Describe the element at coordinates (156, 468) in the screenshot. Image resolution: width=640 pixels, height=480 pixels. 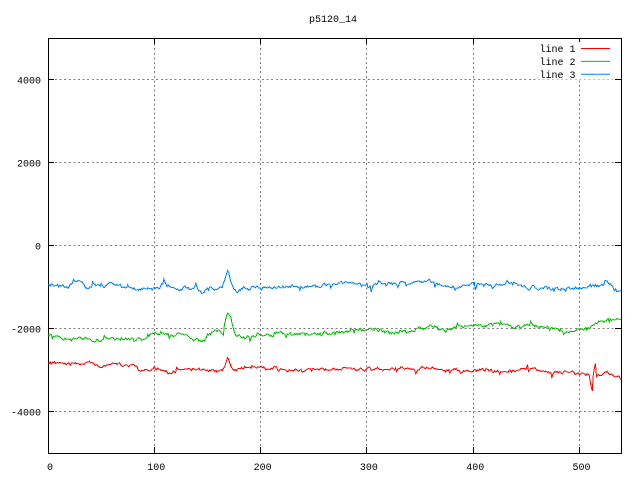
I see `svg-text: 100` at that location.